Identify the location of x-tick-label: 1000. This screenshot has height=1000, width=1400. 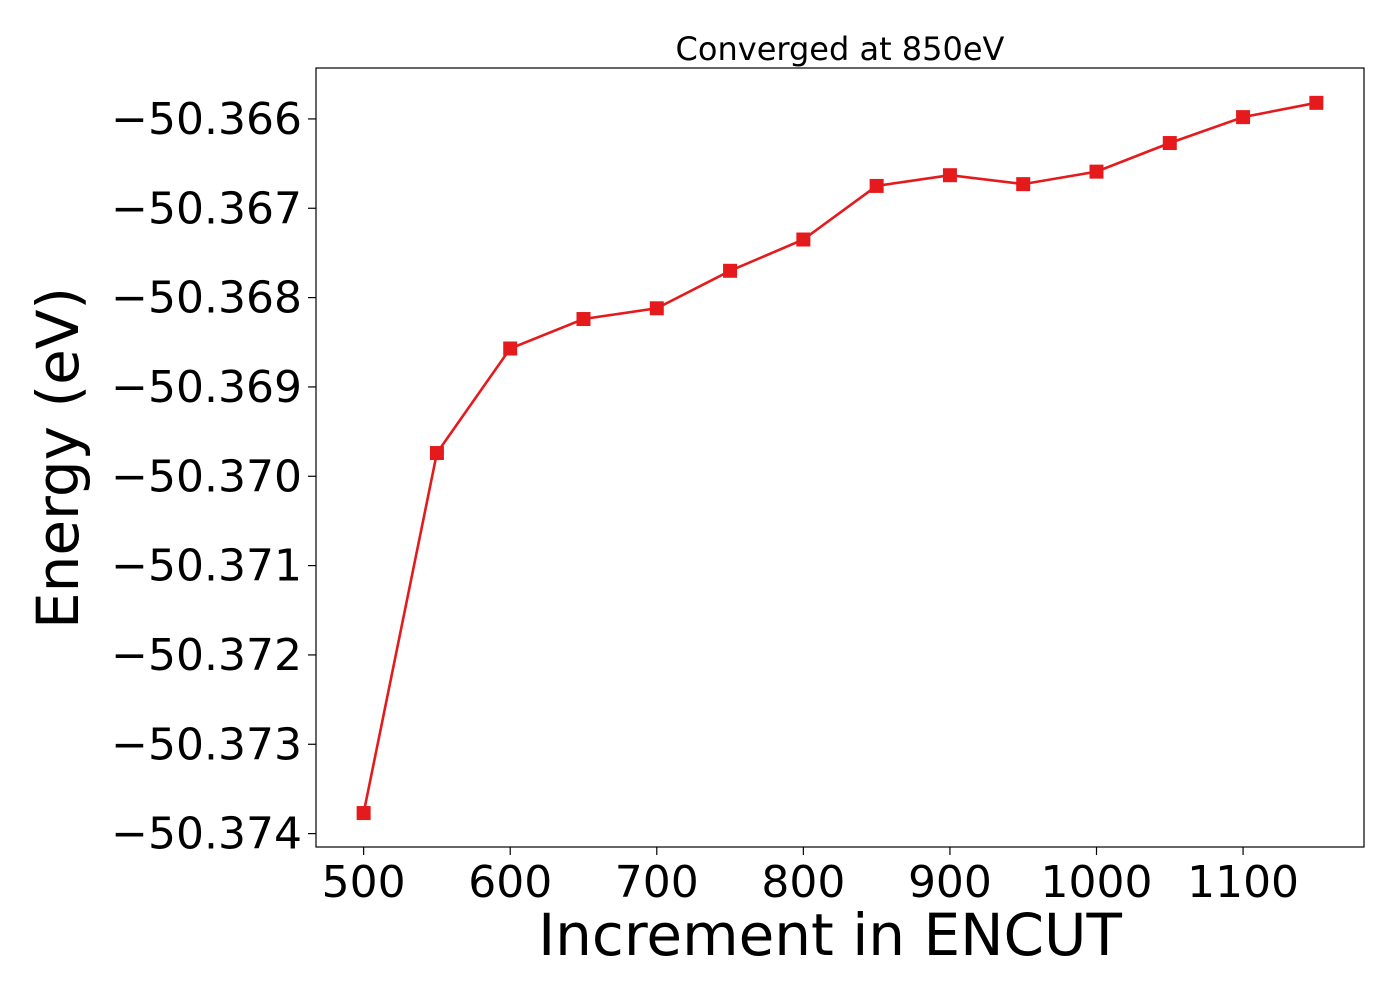
(1097, 882).